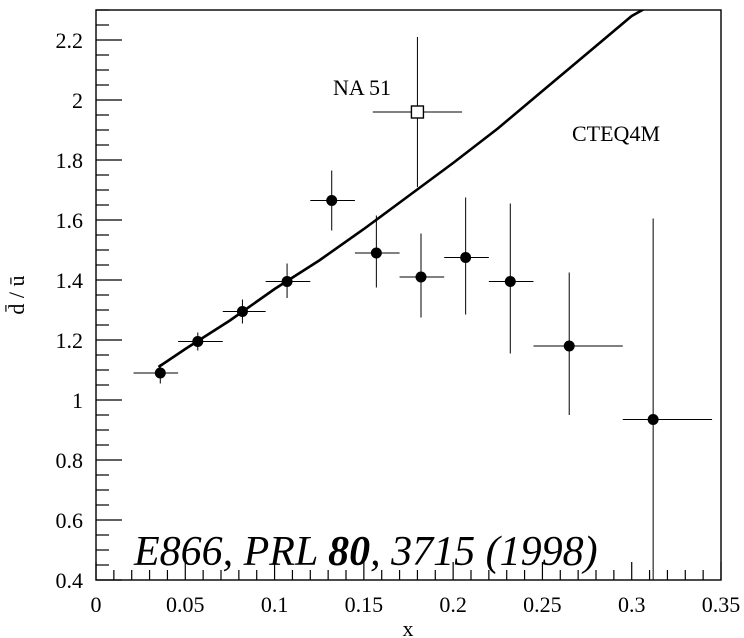 The image size is (744, 638). Describe the element at coordinates (96, 604) in the screenshot. I see `x-tick-label: 0` at that location.